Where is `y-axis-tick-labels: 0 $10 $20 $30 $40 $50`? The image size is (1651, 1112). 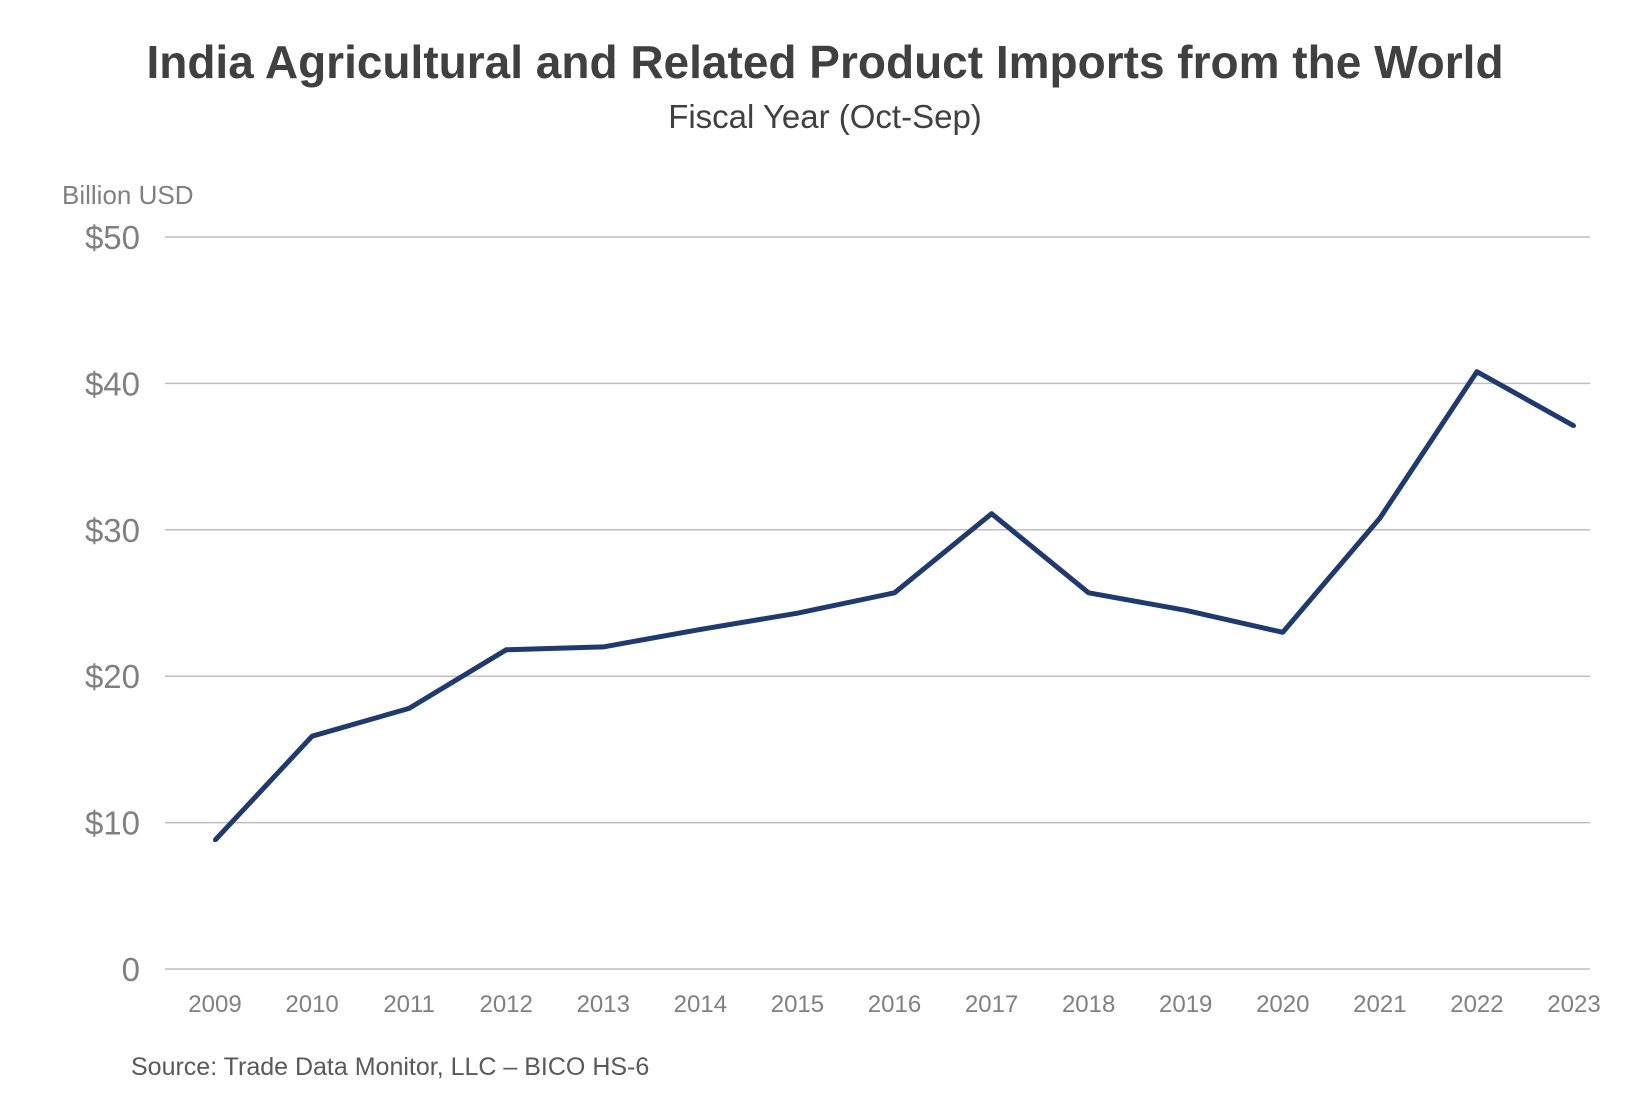 y-axis-tick-labels: 0 $10 $20 $30 $40 $50 is located at coordinates (112, 603).